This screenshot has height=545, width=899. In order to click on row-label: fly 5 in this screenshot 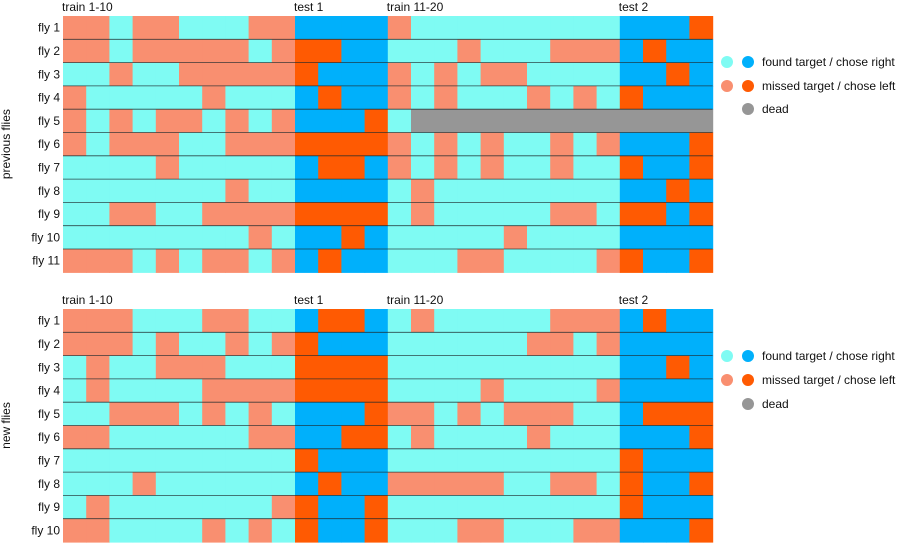, I will do `click(49, 414)`.